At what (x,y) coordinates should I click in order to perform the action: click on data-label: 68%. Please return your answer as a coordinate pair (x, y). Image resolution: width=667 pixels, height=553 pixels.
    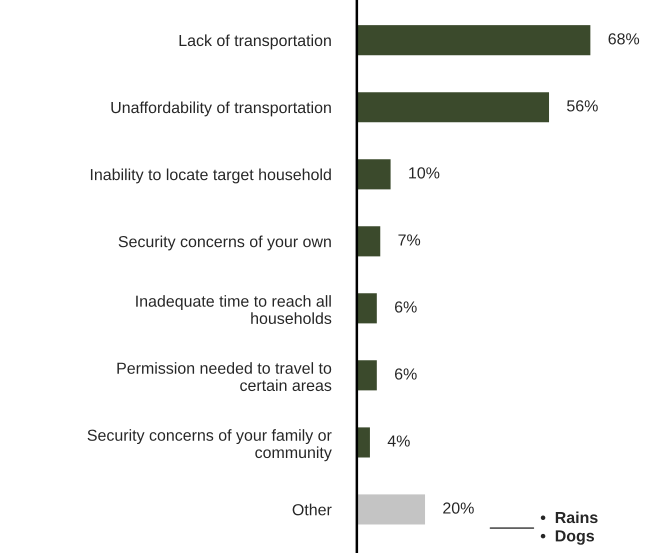
    Looking at the image, I should click on (624, 39).